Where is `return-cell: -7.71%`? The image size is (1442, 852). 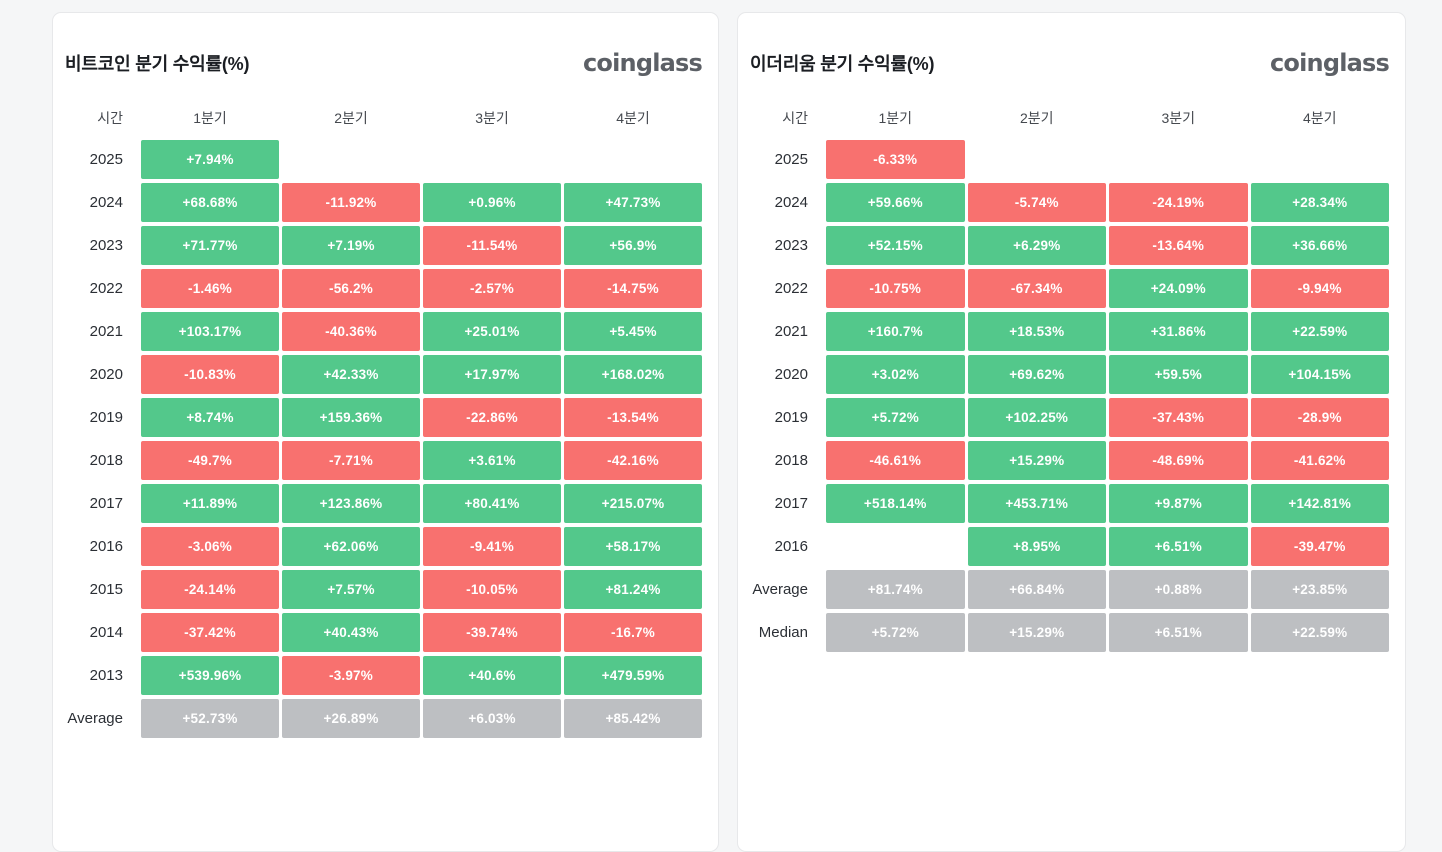
return-cell: -7.71% is located at coordinates (351, 460).